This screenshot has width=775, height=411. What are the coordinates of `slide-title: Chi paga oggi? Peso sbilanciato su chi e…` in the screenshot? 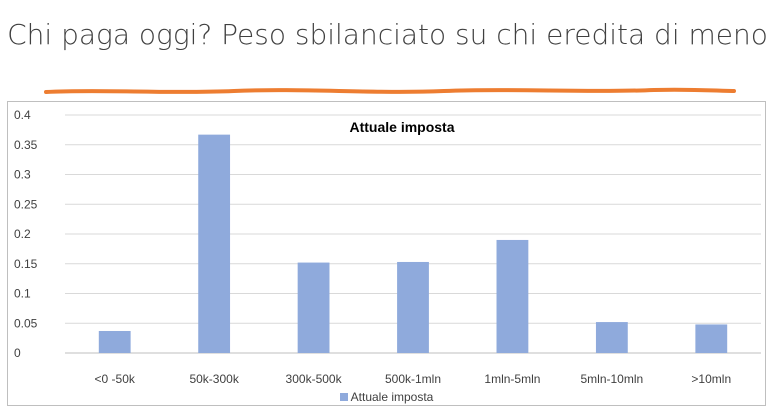 It's located at (387, 34).